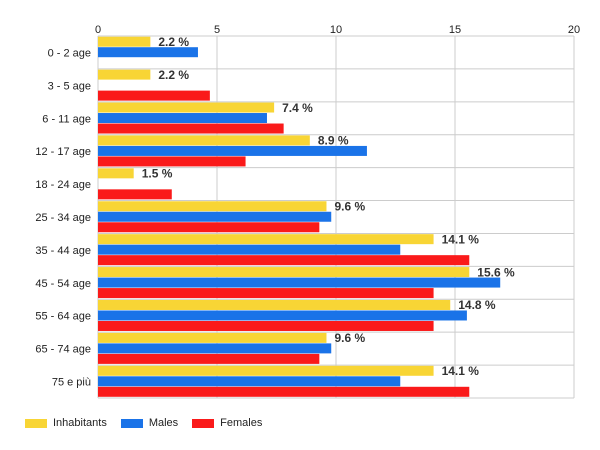  What do you see at coordinates (66, 119) in the screenshot?
I see `category-label: 6 - 11 age` at bounding box center [66, 119].